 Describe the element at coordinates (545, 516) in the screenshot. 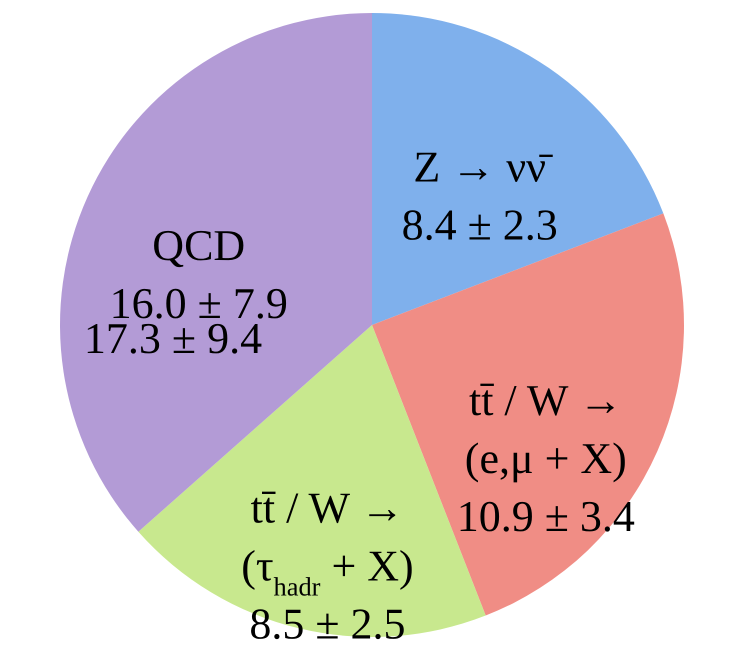

I see `data-label: 10.9 ± 3.4` at that location.